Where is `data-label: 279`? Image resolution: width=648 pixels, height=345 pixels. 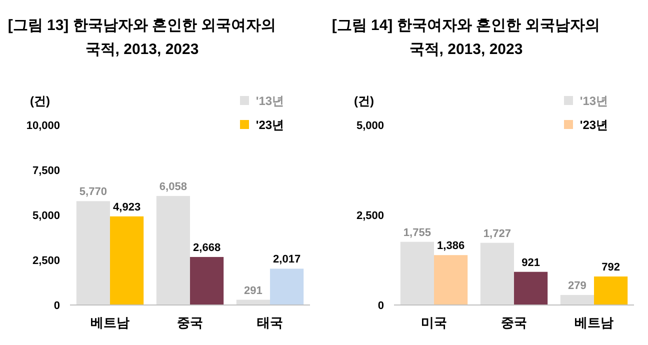
data-label: 279 is located at coordinates (577, 286).